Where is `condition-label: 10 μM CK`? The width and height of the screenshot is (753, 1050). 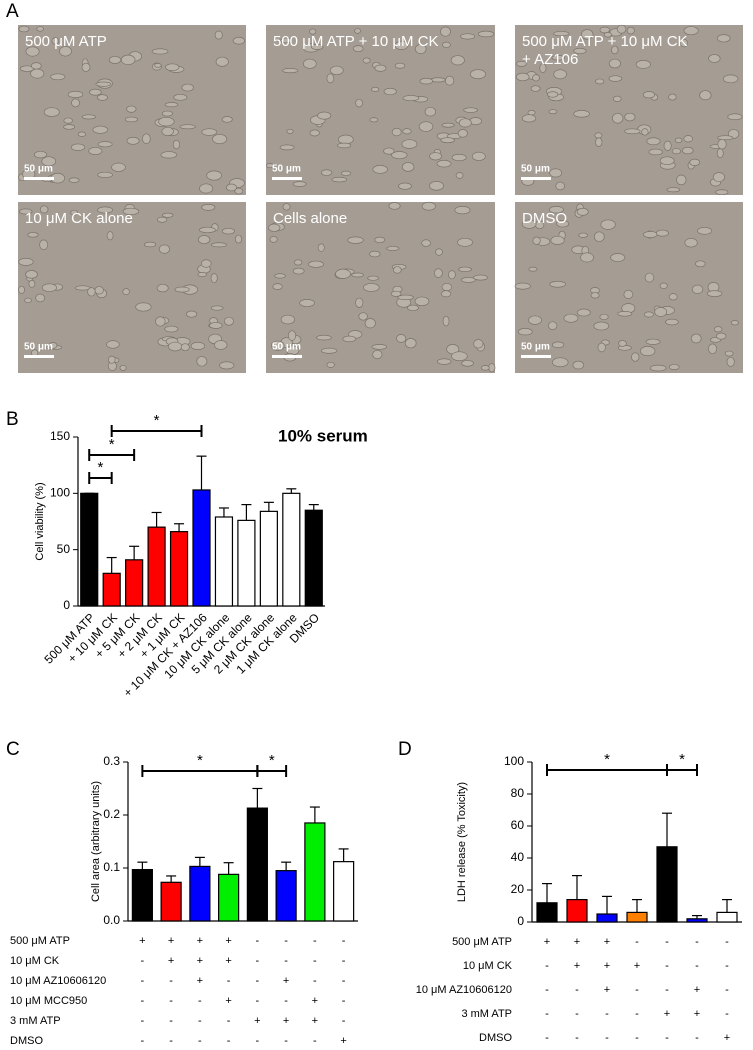
condition-label: 10 μM CK is located at coordinates (35, 961).